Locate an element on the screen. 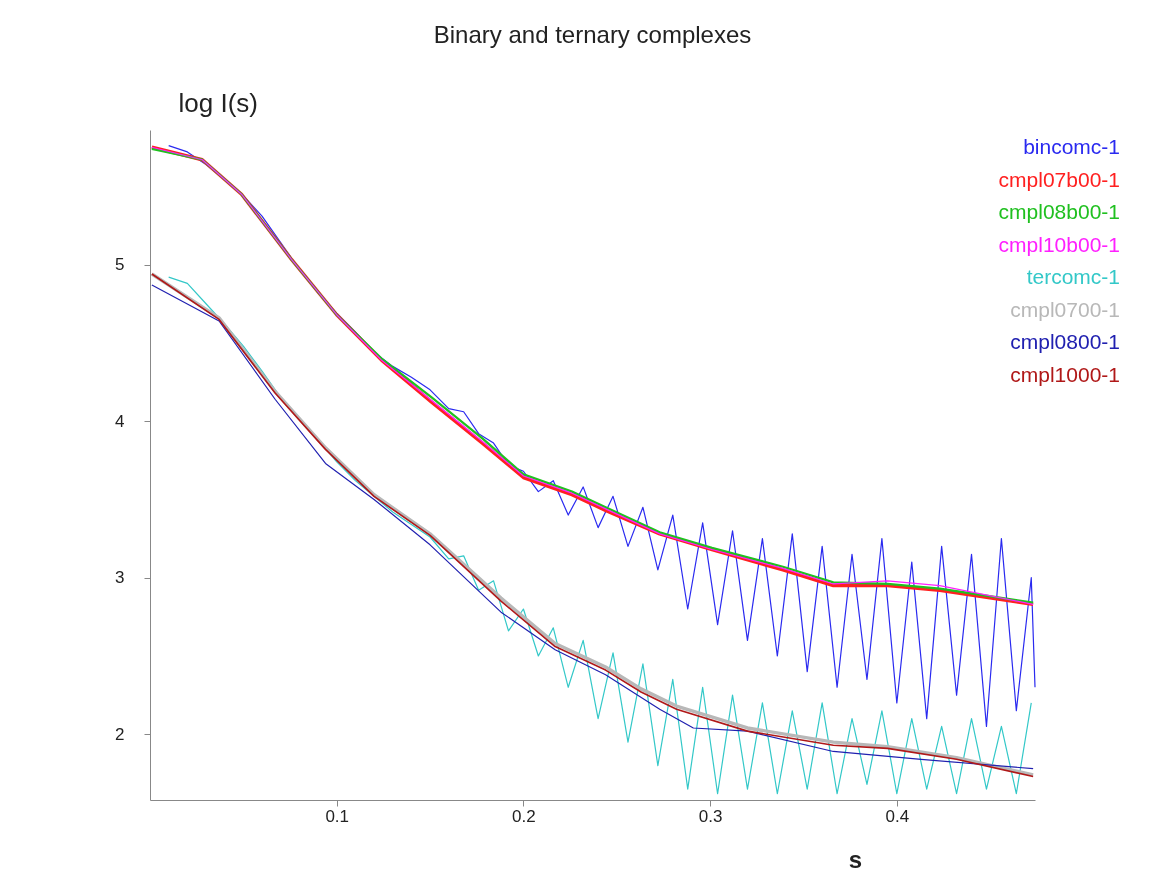  text: tercomc-1 is located at coordinates (1073, 276).